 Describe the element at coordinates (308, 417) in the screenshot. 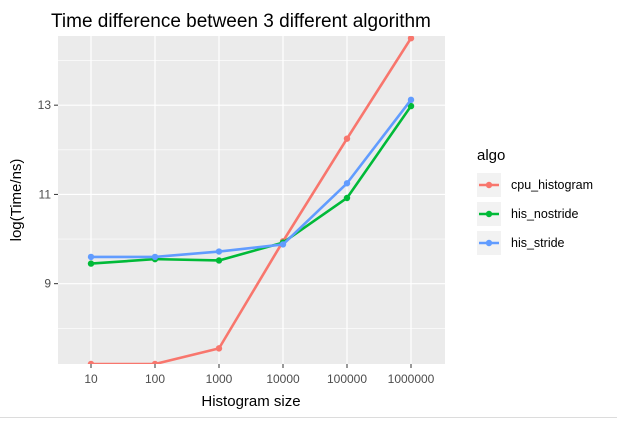

I see `bottom-divider` at that location.